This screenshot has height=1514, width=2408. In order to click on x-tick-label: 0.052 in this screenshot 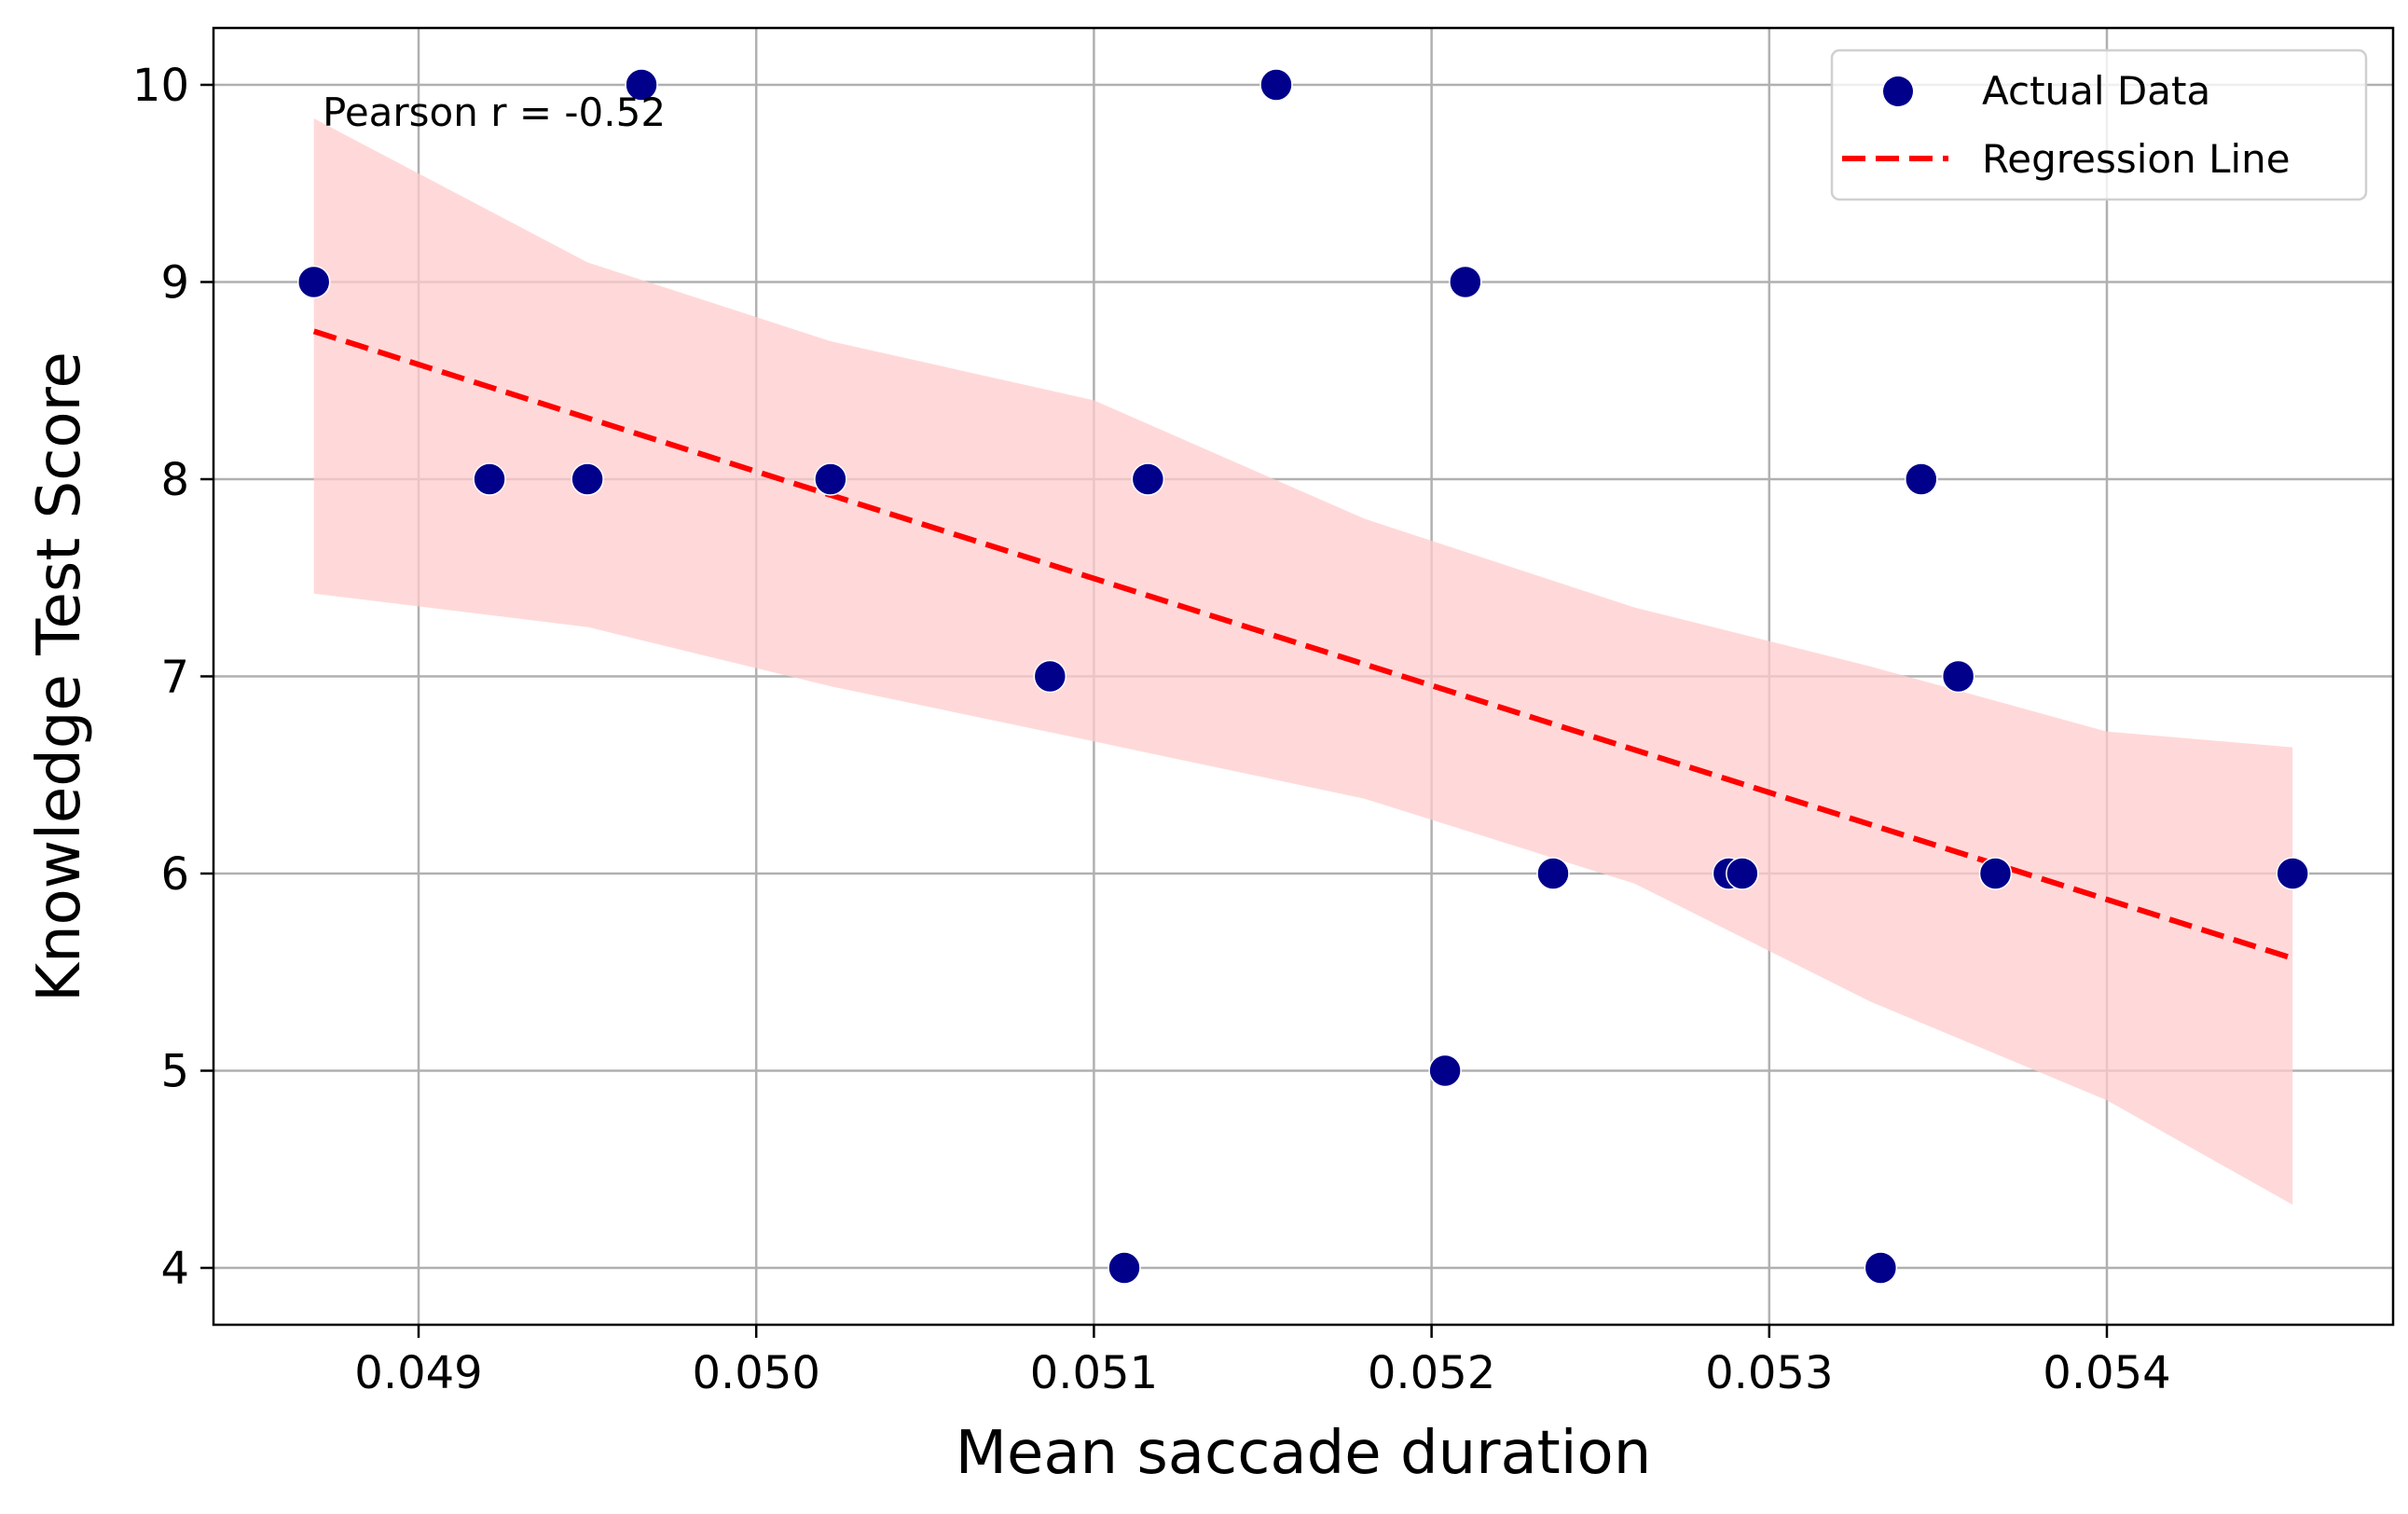, I will do `click(1431, 1373)`.